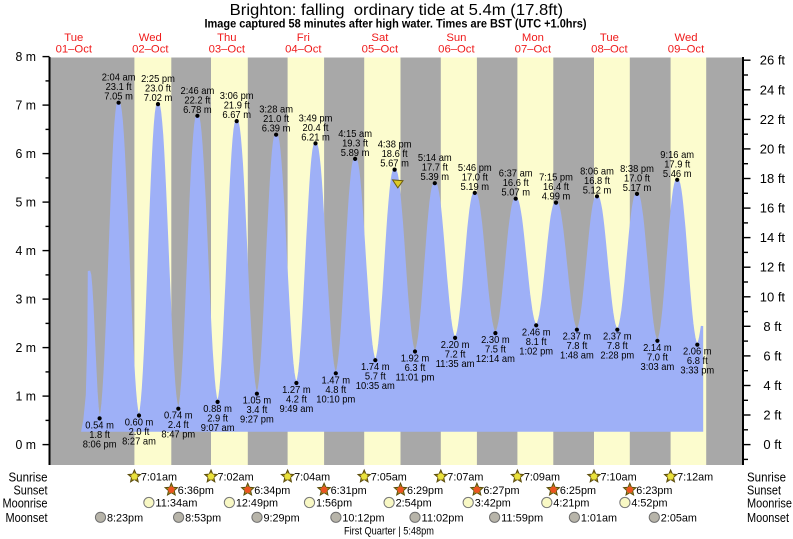  I want to click on svg-text: 1:56pm, so click(334, 504).